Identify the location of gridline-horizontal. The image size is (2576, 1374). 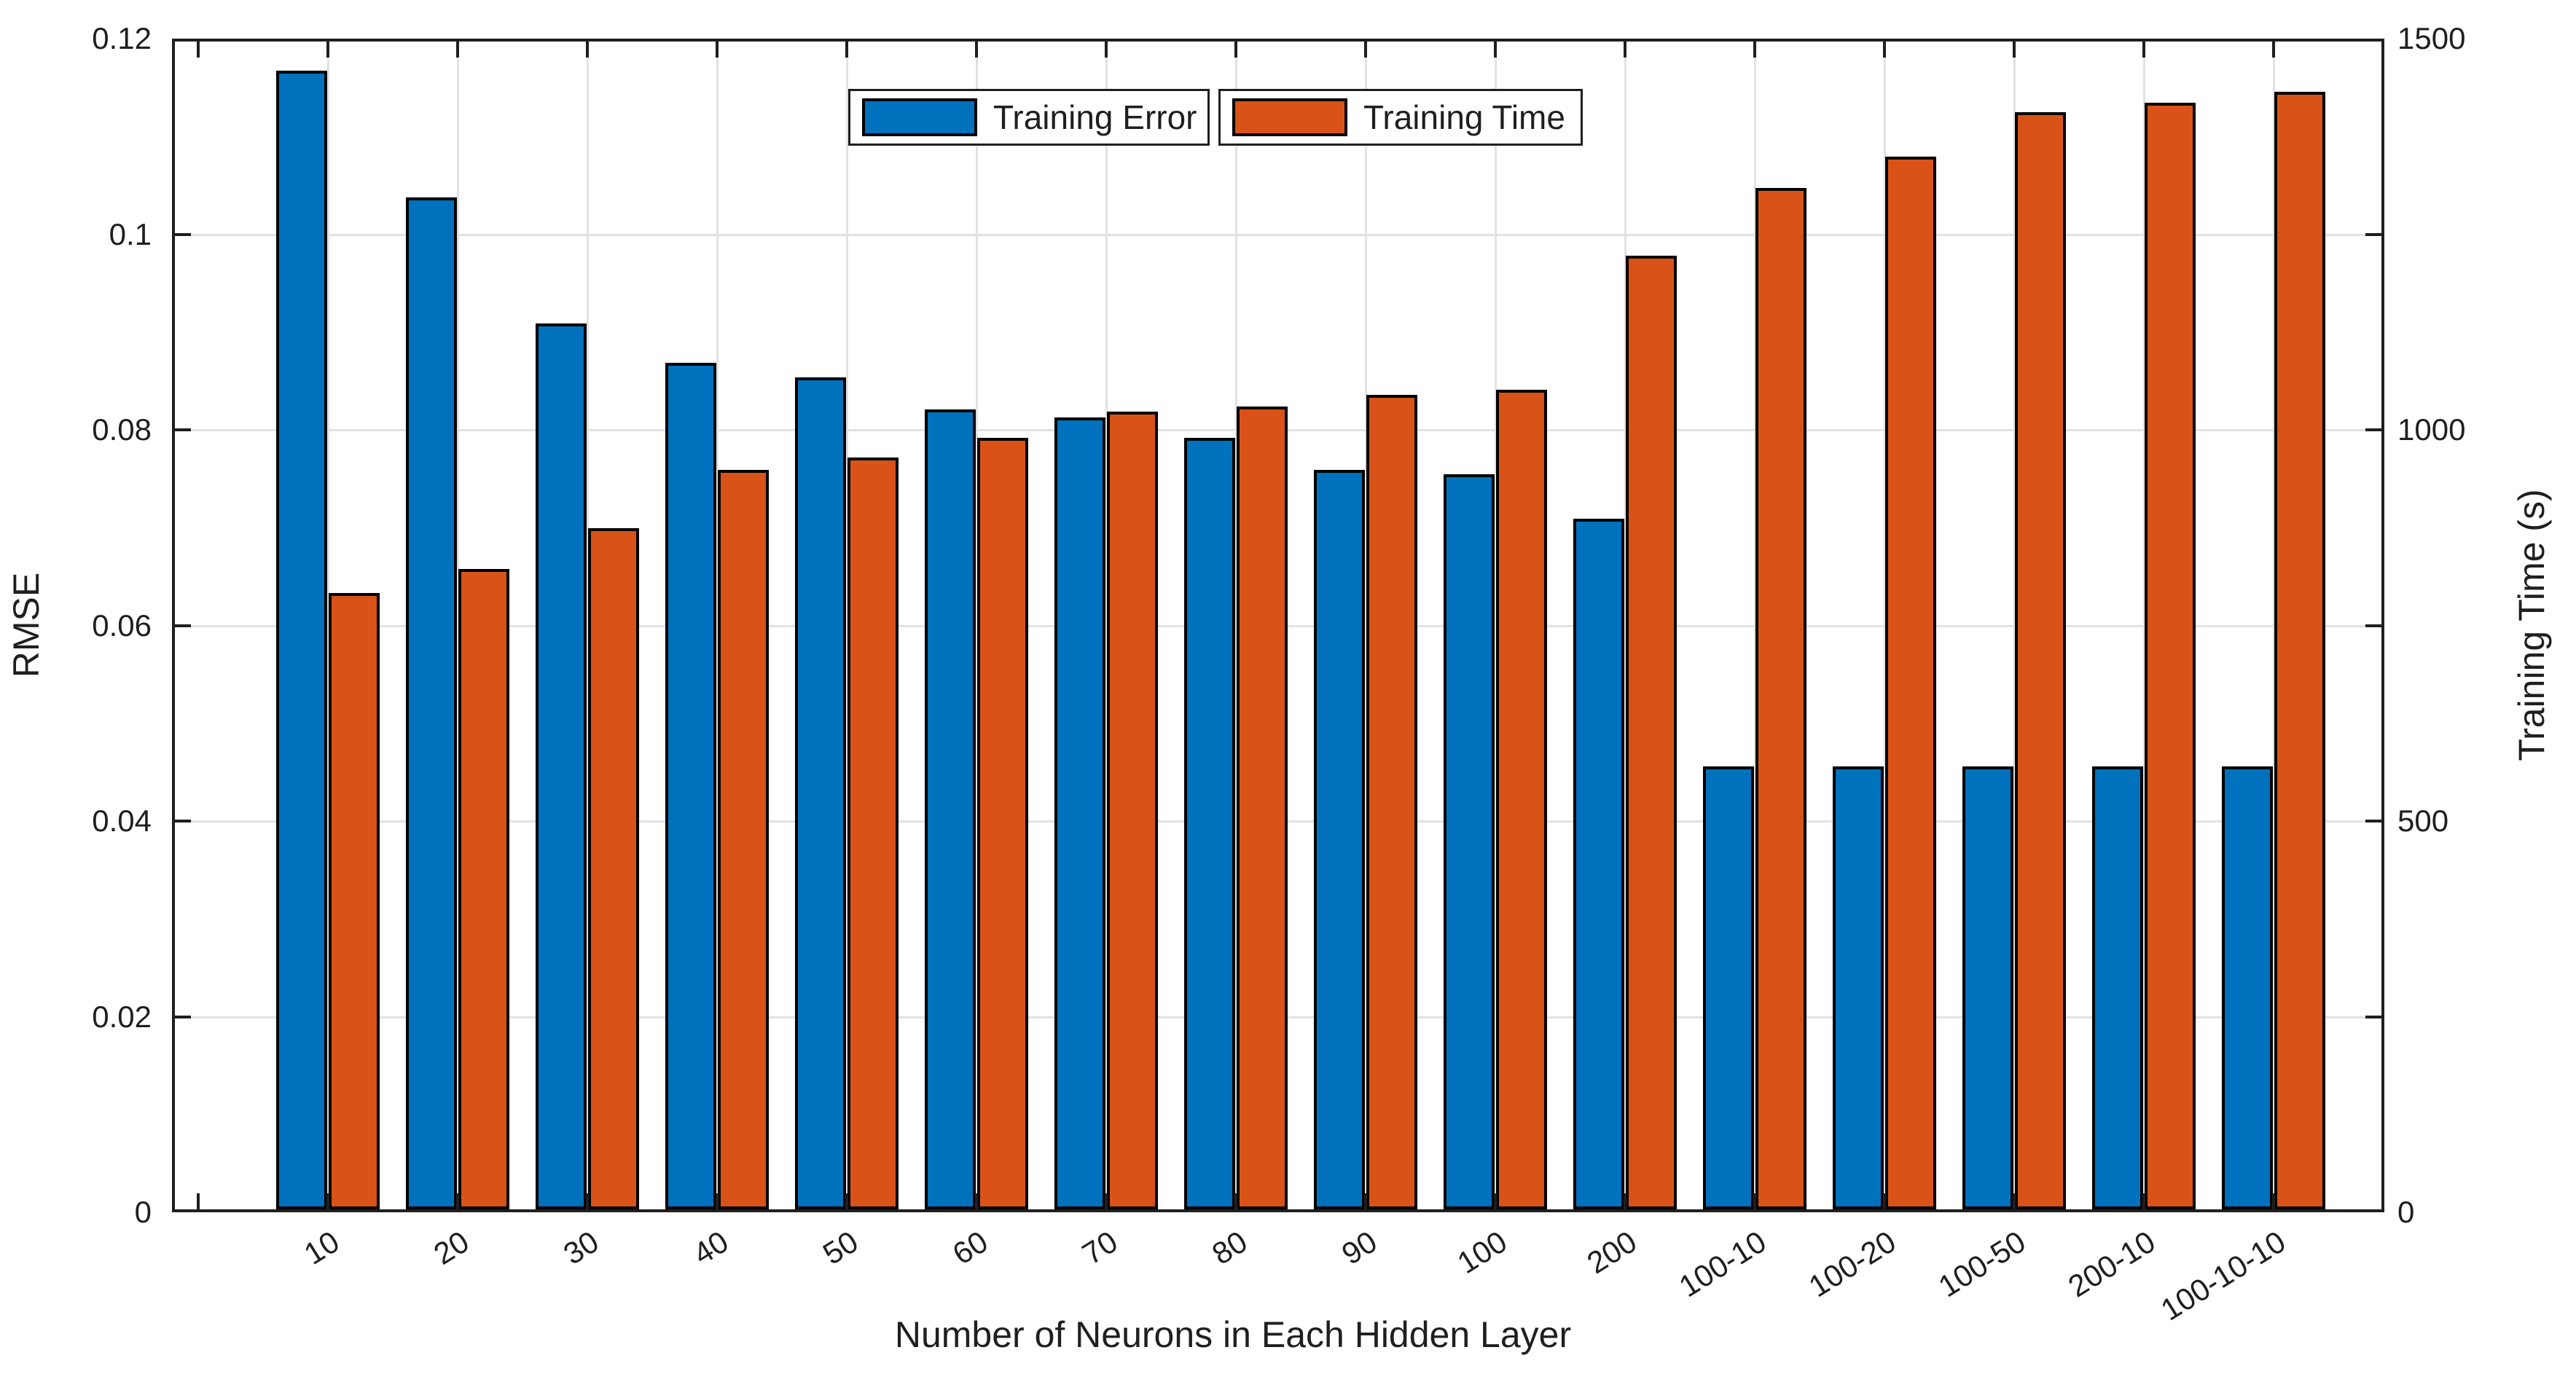
(1278, 234).